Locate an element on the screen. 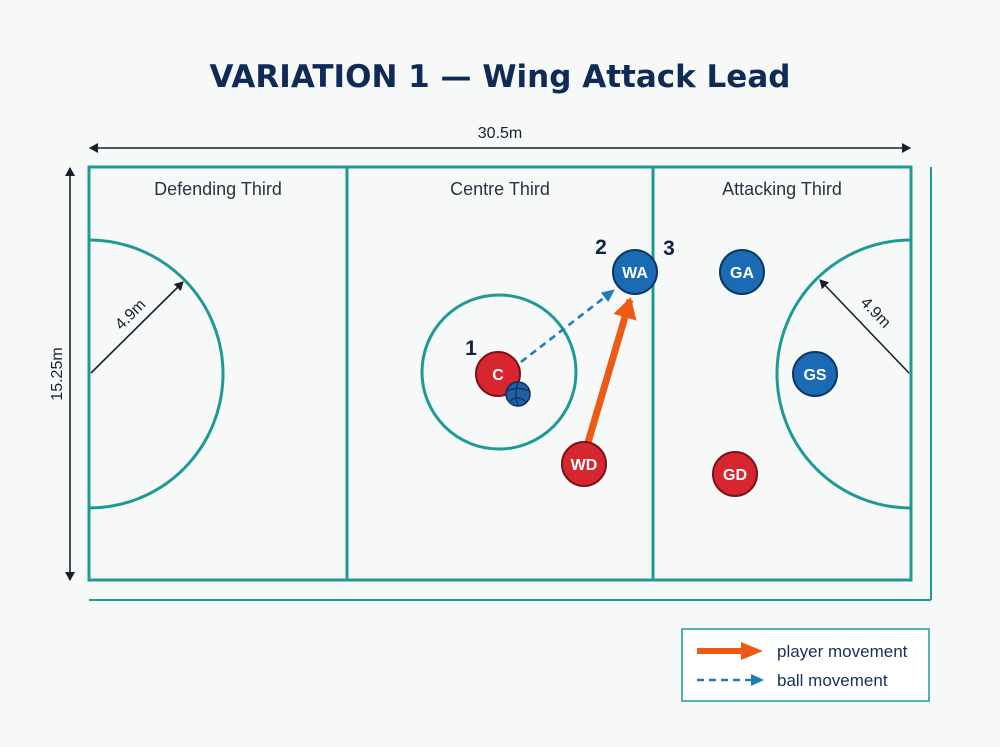 The image size is (1000, 747). goal-circle-right is located at coordinates (843, 374).